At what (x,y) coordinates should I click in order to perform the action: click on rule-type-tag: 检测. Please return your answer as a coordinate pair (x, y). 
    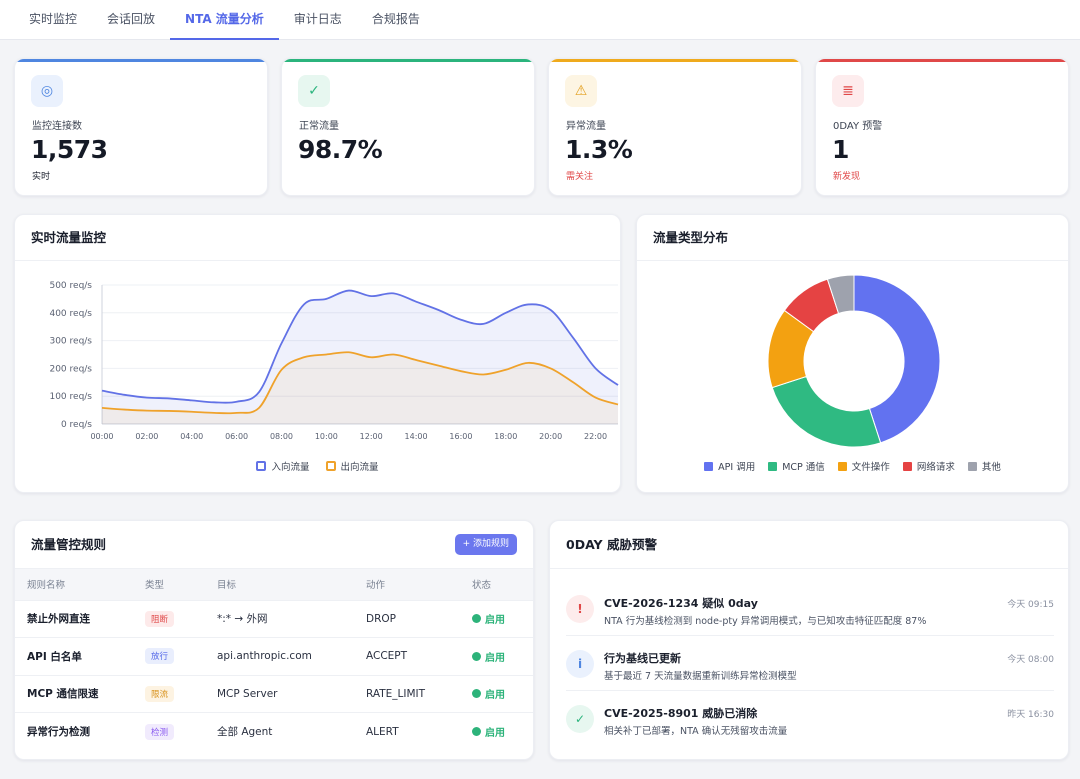
    Looking at the image, I should click on (160, 731).